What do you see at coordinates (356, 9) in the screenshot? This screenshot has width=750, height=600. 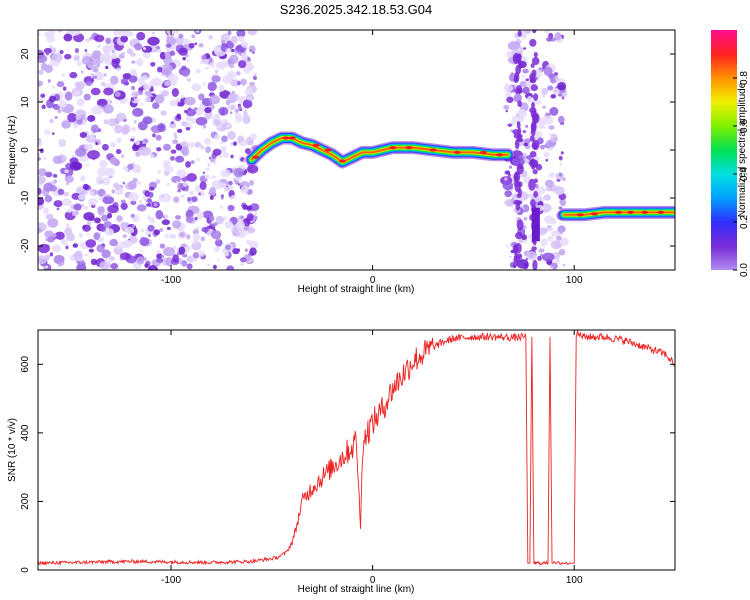 I see `figure-title: S236.2025.342.18.53.G04` at bounding box center [356, 9].